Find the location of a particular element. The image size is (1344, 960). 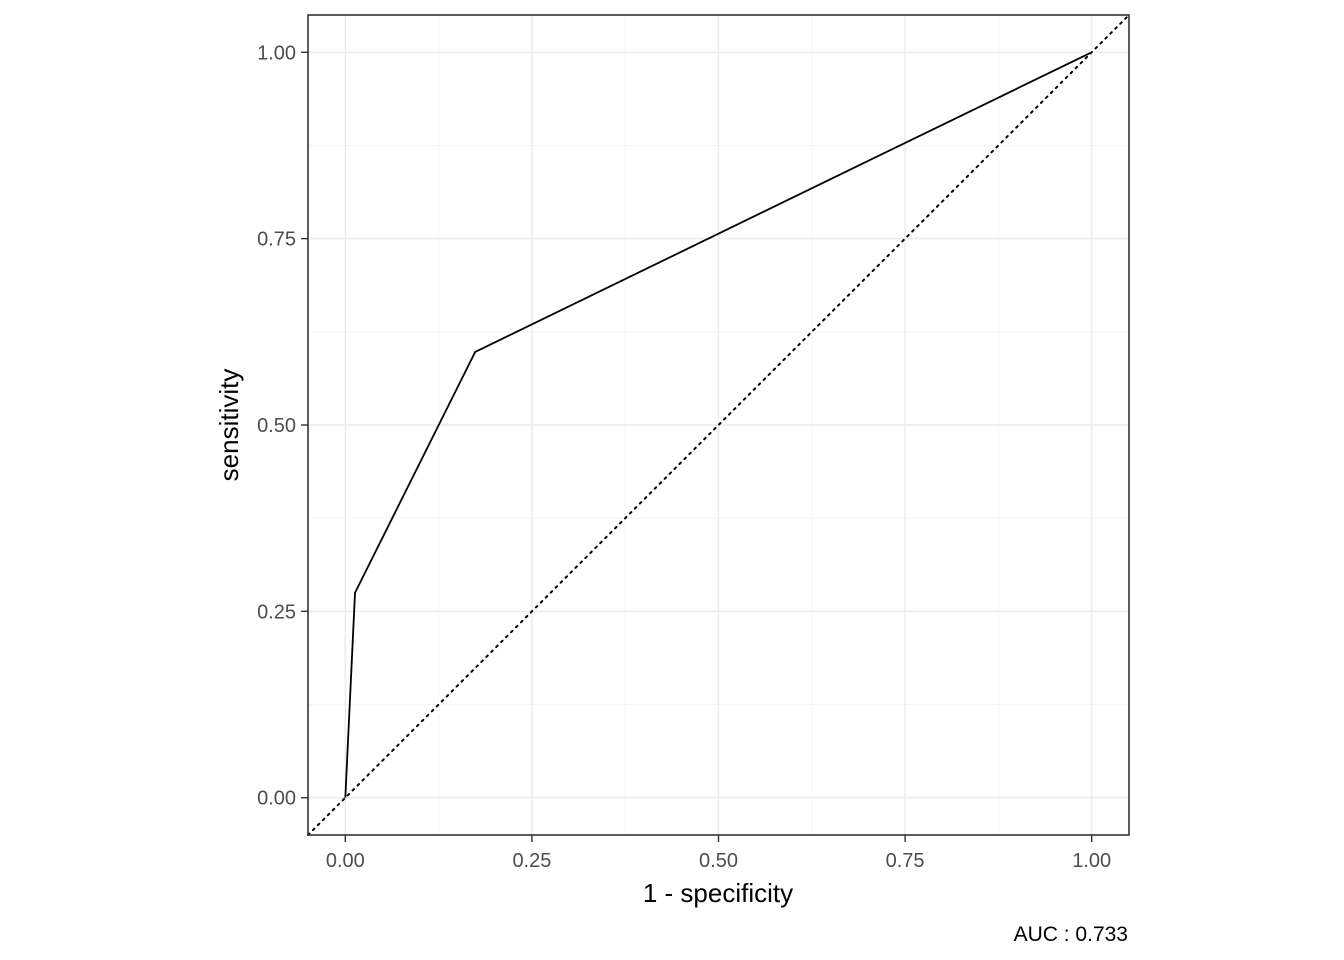

y-tick-label: 0.50 is located at coordinates (276, 426).